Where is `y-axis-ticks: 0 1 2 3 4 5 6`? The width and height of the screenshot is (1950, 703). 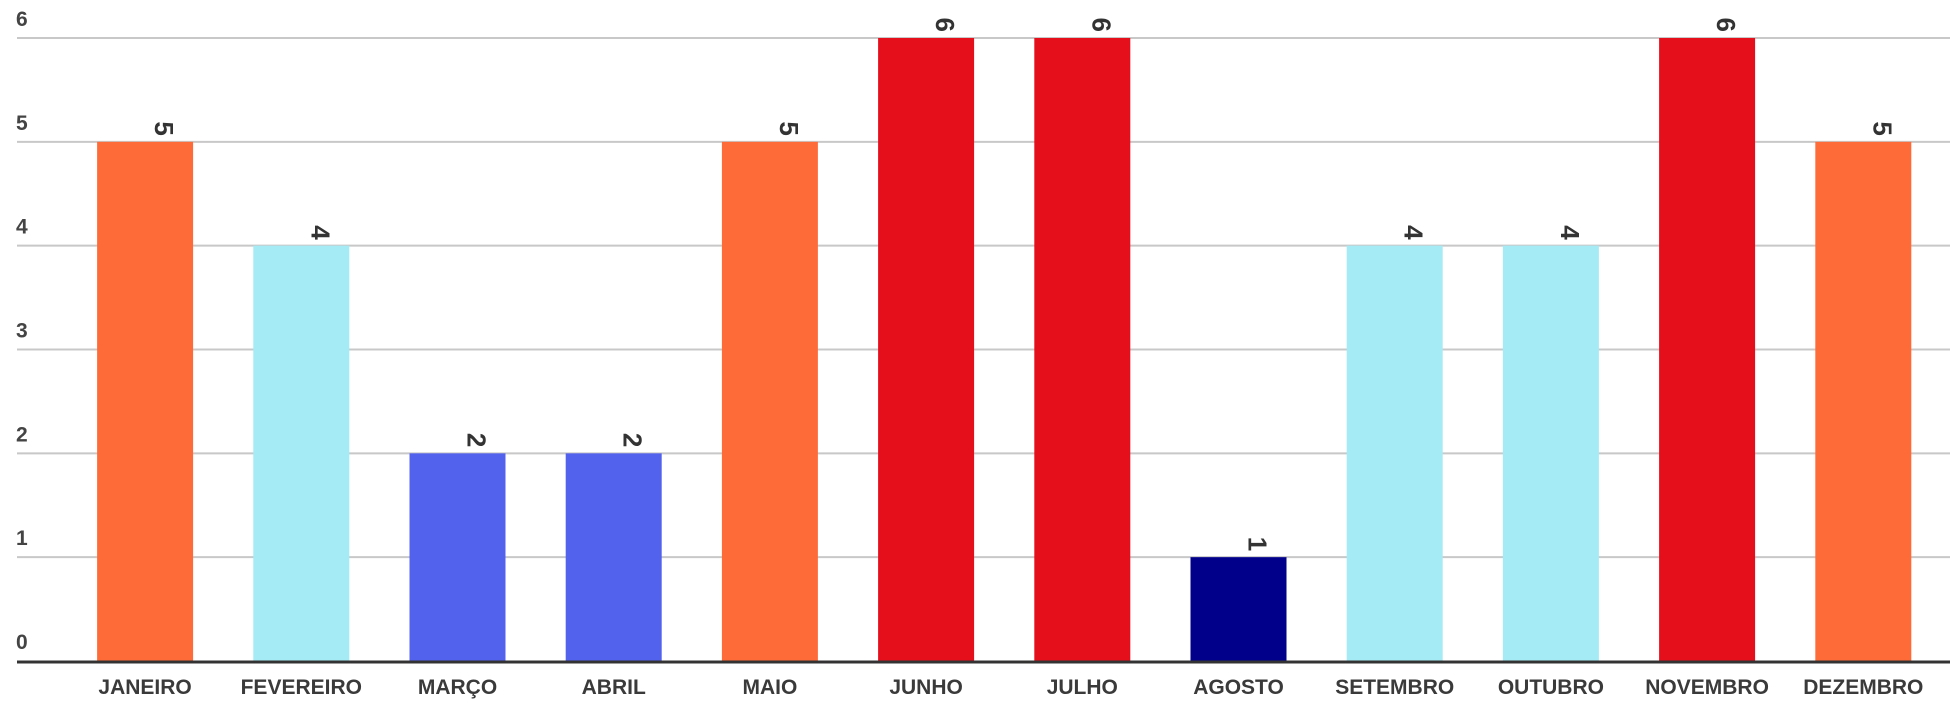
y-axis-ticks: 0 1 2 3 4 5 6 is located at coordinates (22, 331).